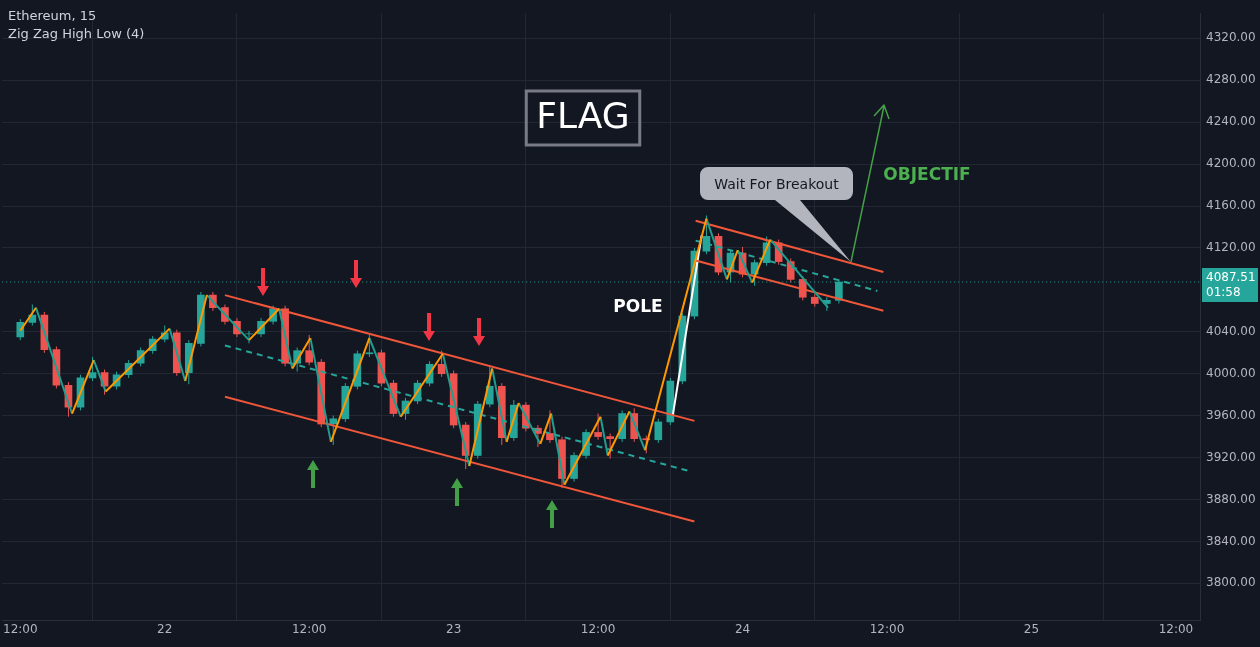 This screenshot has height=647, width=1260. Describe the element at coordinates (76, 34) in the screenshot. I see `text: Zig Zag High Low (4)` at that location.